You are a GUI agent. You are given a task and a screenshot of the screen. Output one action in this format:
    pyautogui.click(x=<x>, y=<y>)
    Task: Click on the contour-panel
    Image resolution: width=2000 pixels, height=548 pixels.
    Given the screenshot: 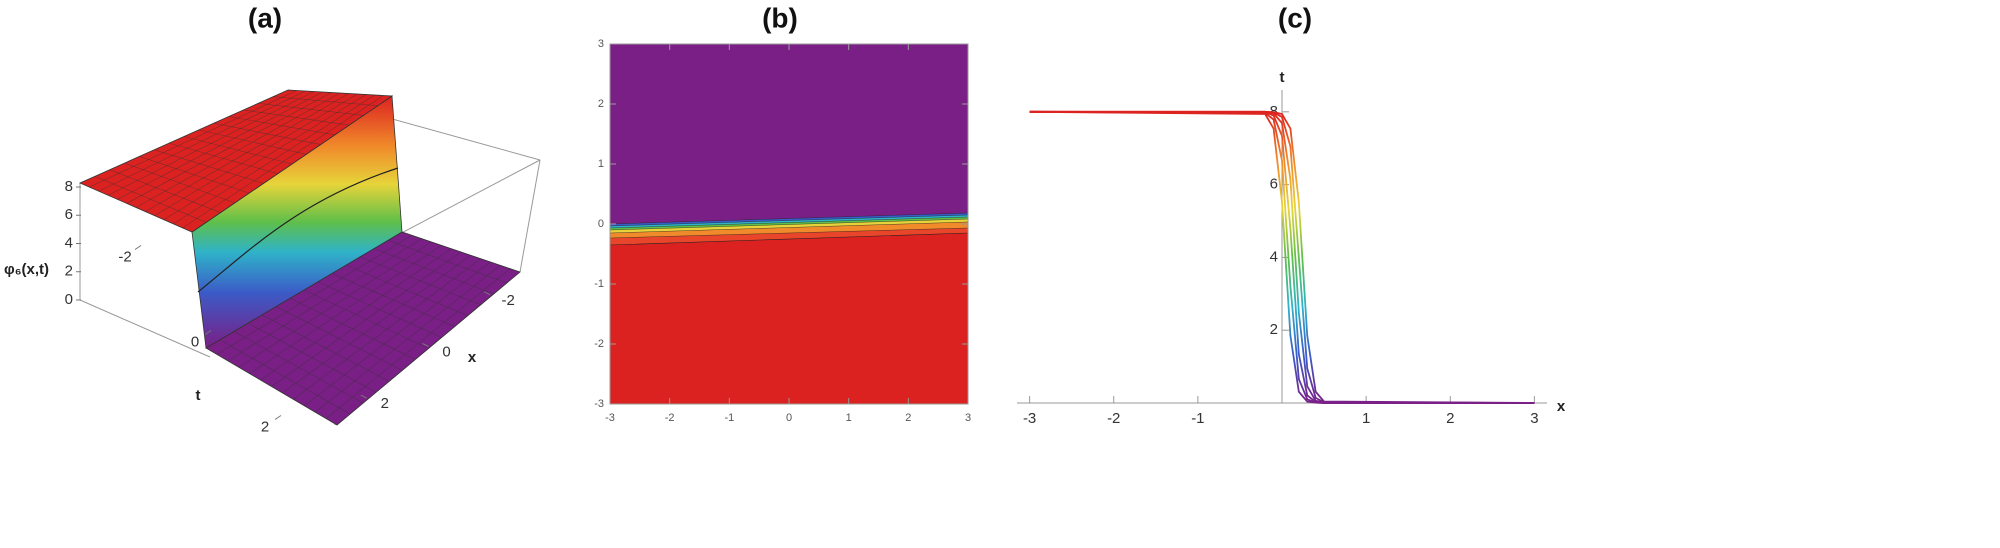 What is the action you would take?
    pyautogui.click(x=789, y=224)
    